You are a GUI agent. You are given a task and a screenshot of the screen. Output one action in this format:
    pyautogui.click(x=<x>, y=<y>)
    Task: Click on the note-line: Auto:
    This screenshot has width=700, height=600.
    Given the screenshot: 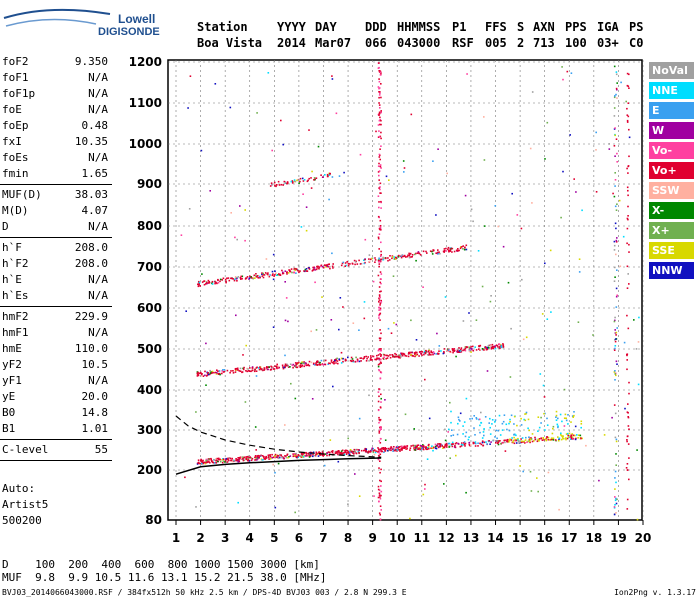 What is the action you would take?
    pyautogui.click(x=19, y=488)
    